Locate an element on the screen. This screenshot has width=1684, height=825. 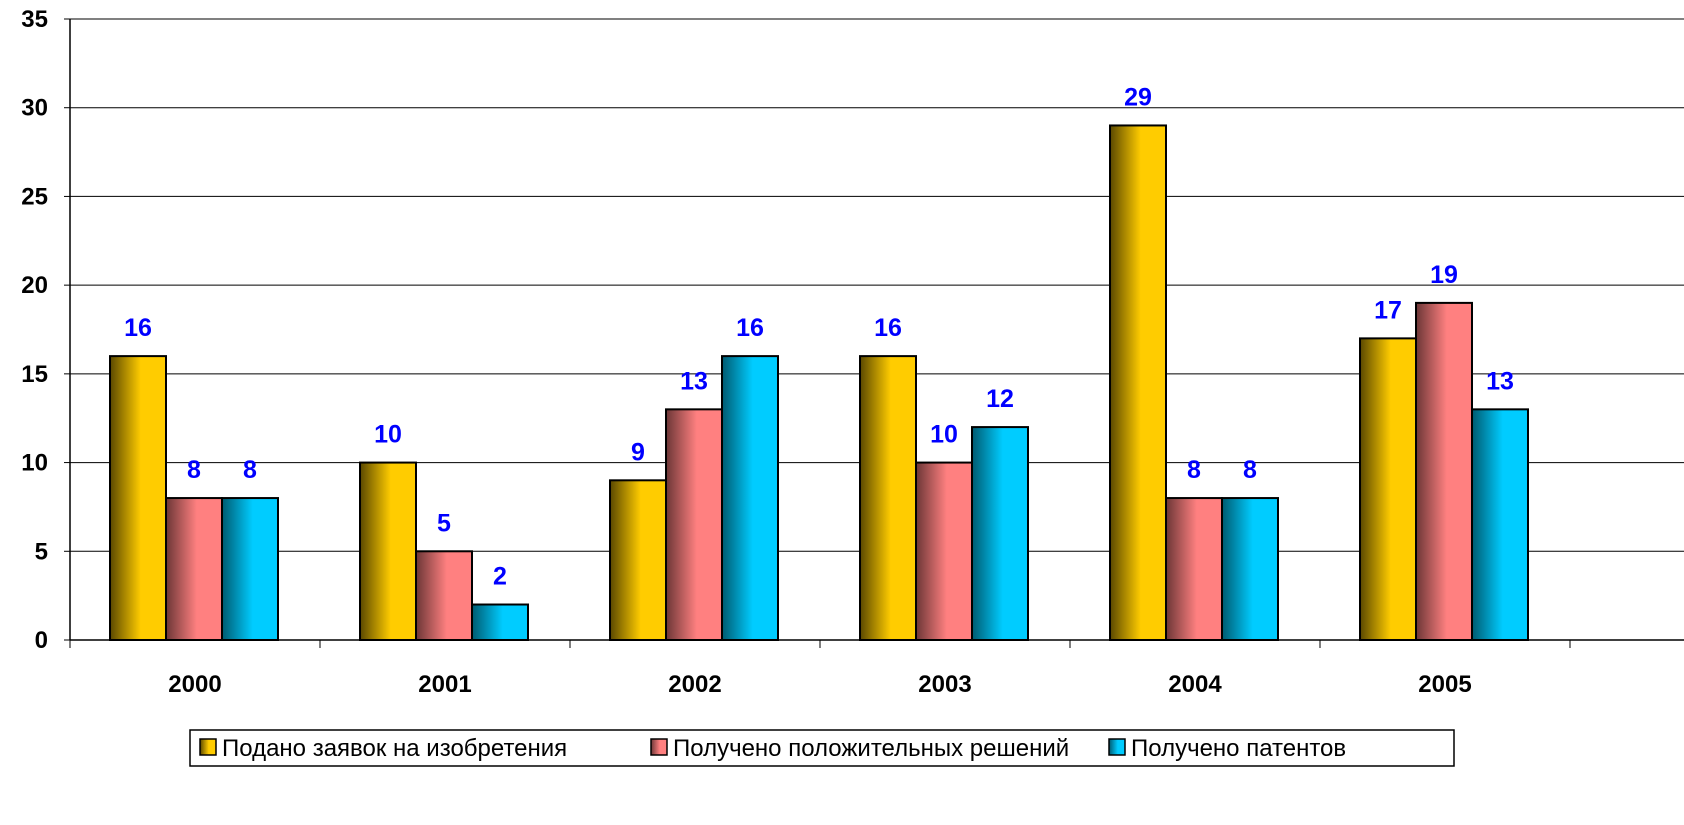
x-axis: 2000 2001 2002 2003 2004 2005 is located at coordinates (876, 668).